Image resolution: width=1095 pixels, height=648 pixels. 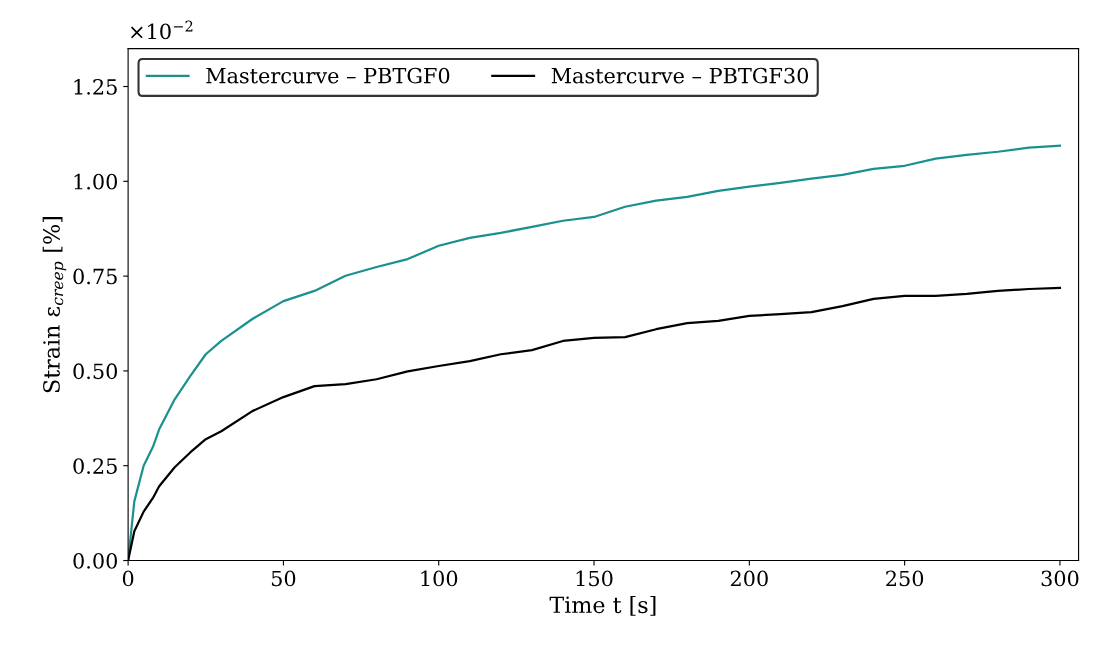 I want to click on y-tick-label: 0.00, so click(x=95, y=560).